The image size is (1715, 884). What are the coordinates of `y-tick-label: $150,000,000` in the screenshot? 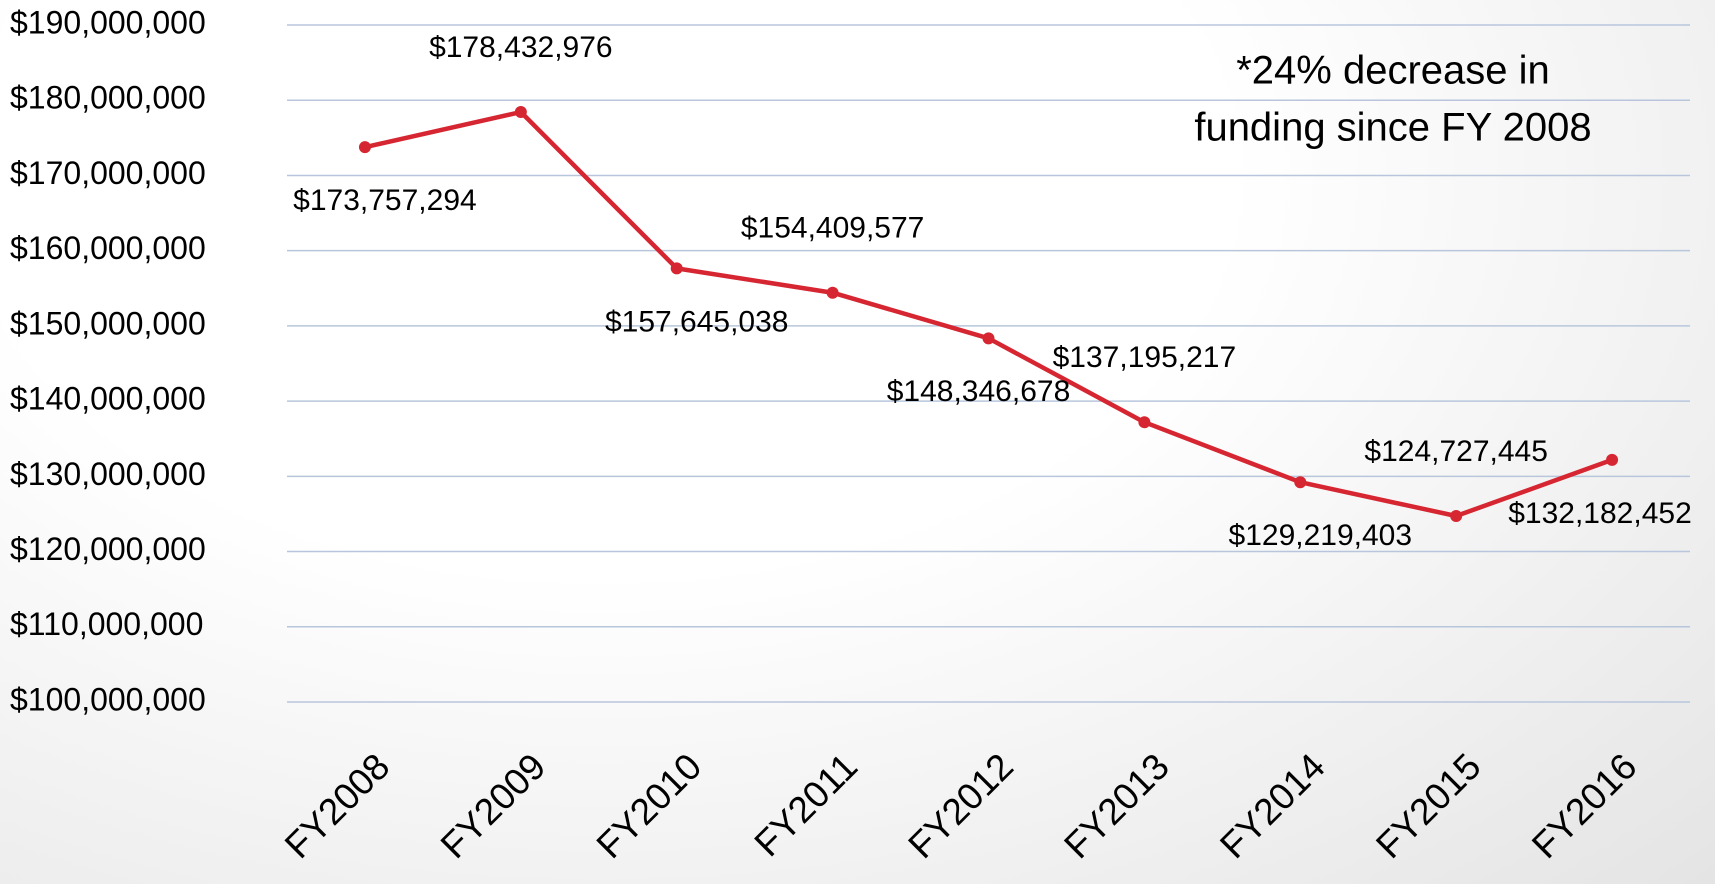 It's located at (108, 323).